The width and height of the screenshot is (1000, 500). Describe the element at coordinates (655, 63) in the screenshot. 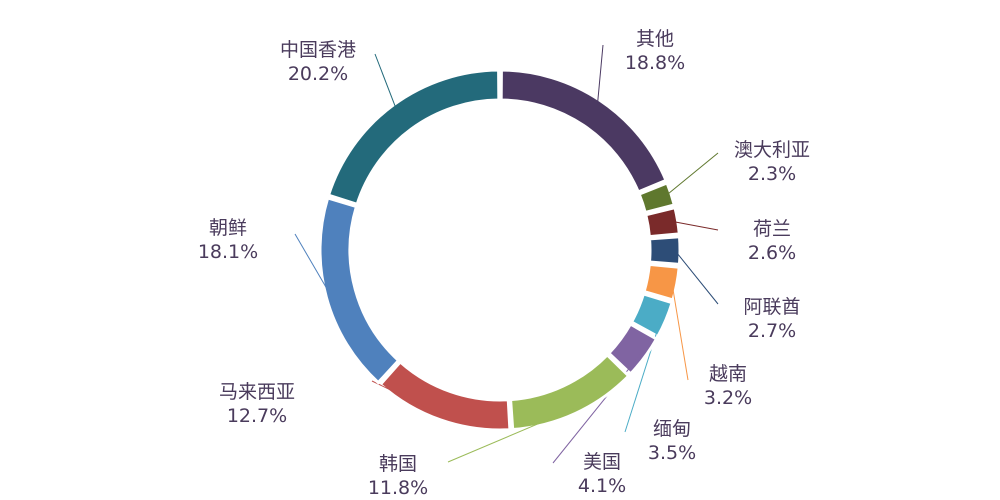

I see `slice-value-label-0: 18.8%` at that location.